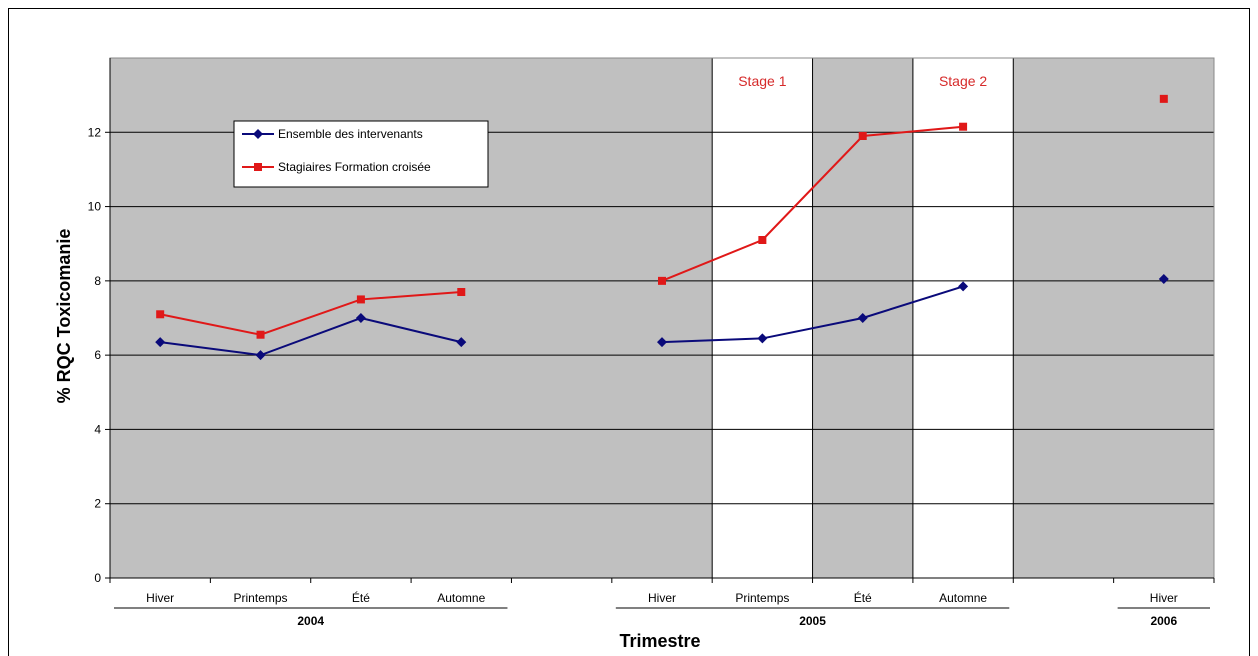  What do you see at coordinates (812, 621) in the screenshot?
I see `year-label: 2005` at bounding box center [812, 621].